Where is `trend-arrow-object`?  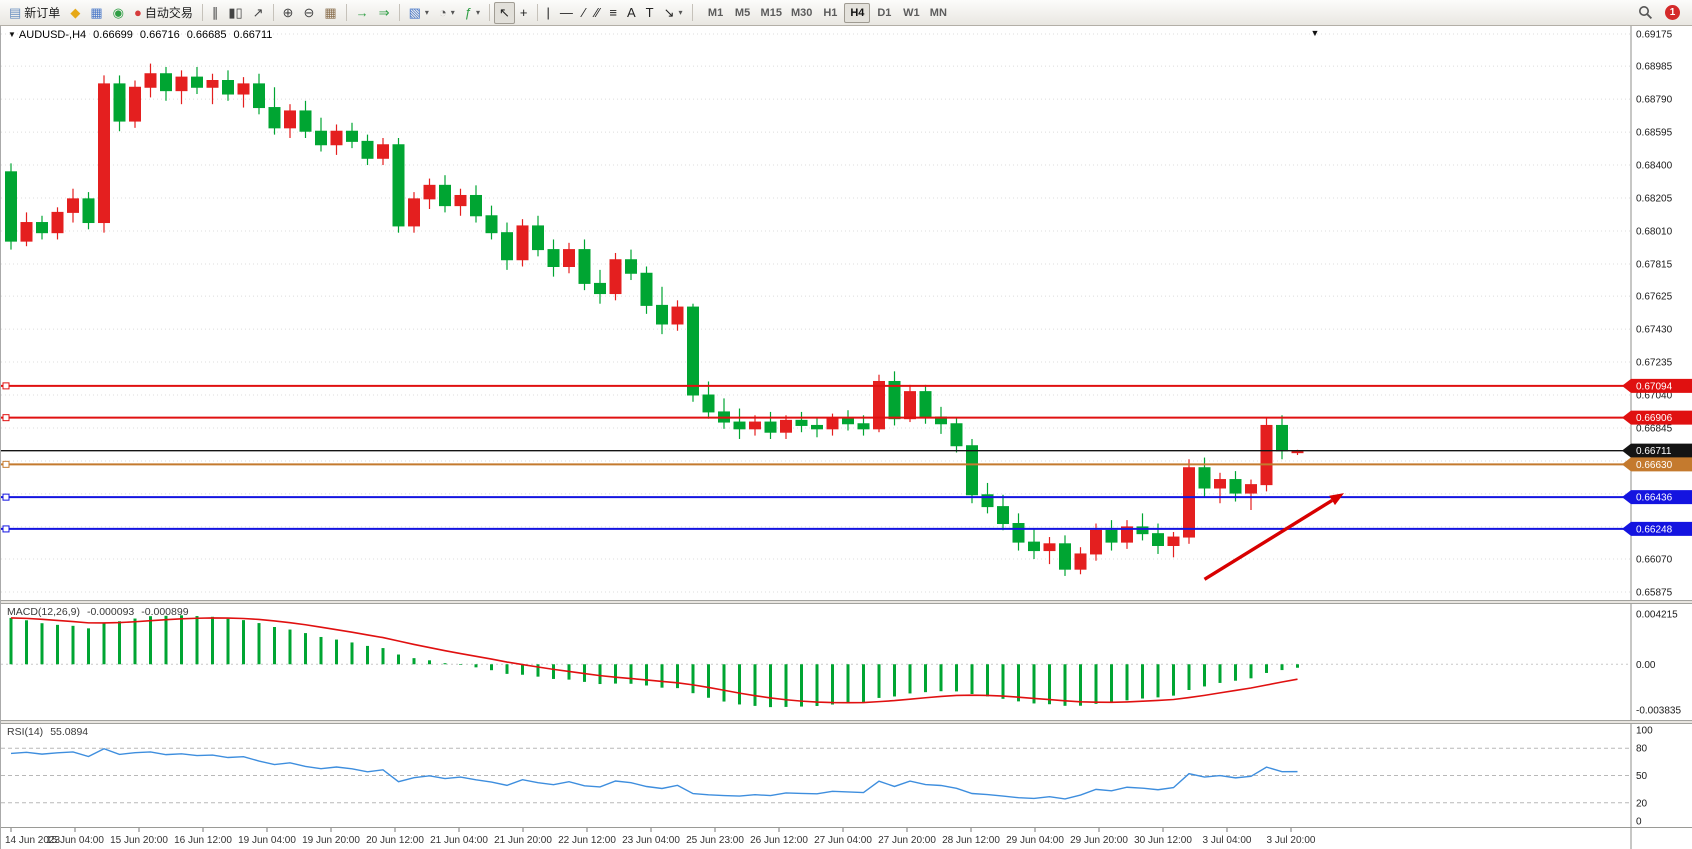 trend-arrow-object is located at coordinates (1274, 537).